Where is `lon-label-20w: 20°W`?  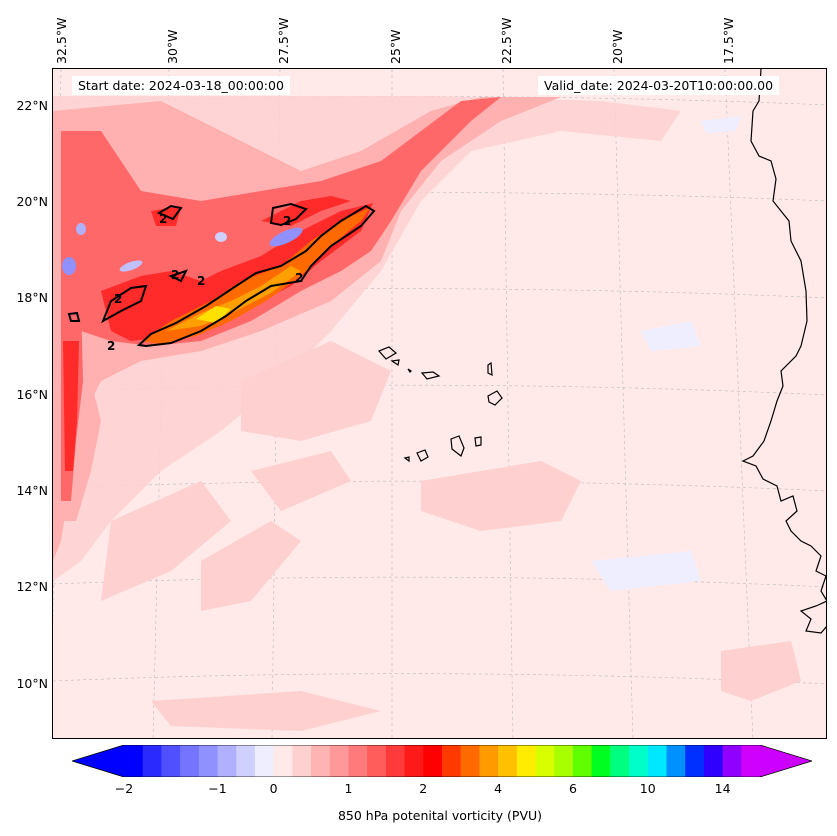
lon-label-20w: 20°W is located at coordinates (617, 46).